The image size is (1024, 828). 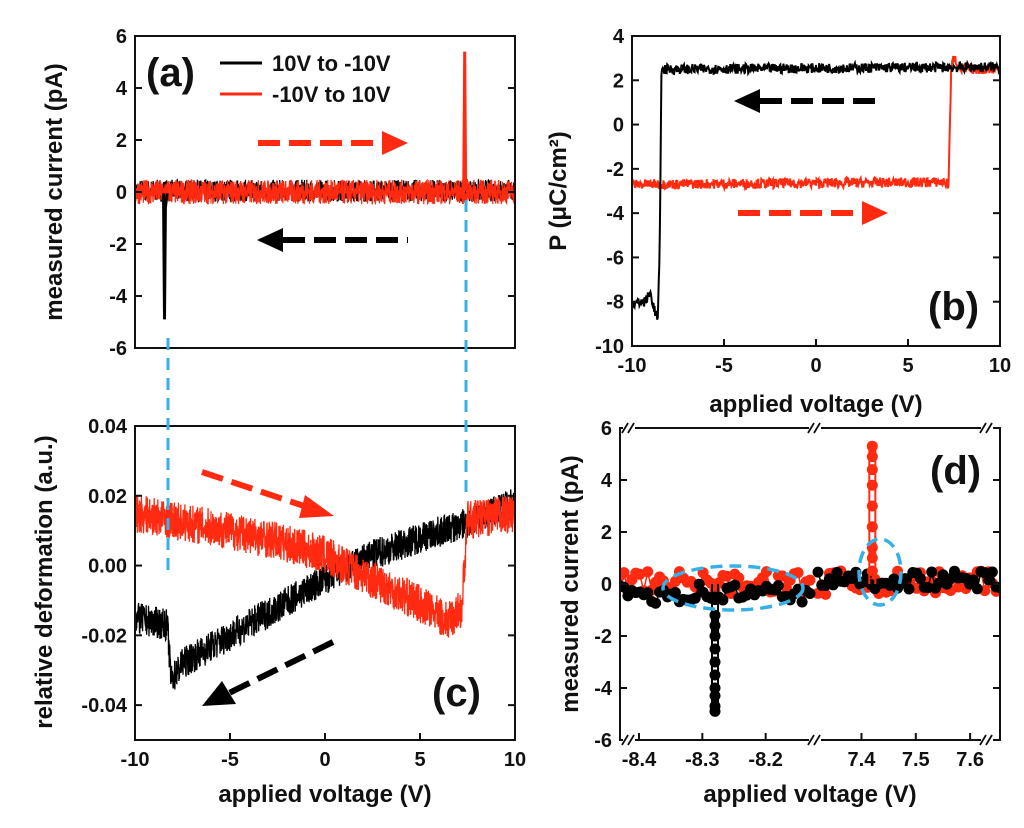 I want to click on y-tick-label: 0.04, so click(x=108, y=427).